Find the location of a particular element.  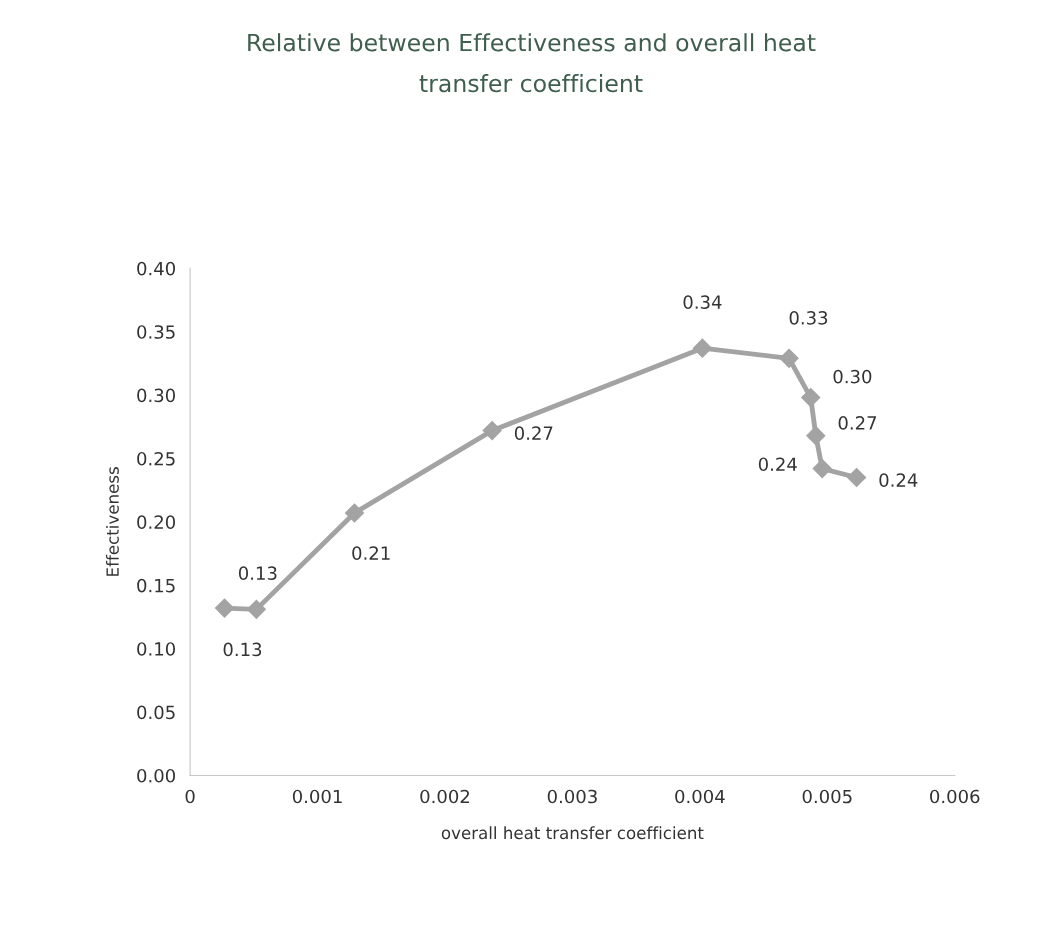

y-tick-label: 0.25 is located at coordinates (156, 458).